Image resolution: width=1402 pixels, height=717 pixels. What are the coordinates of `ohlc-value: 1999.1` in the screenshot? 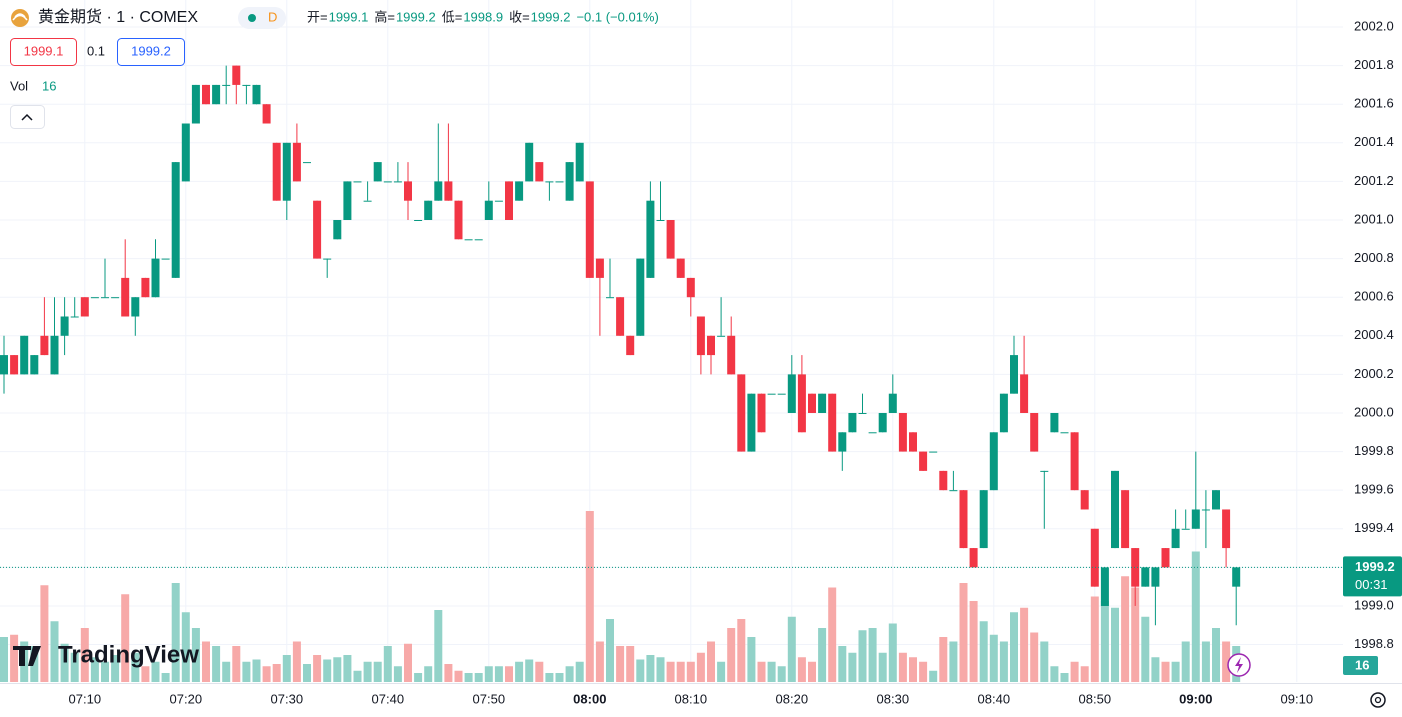 It's located at (349, 16).